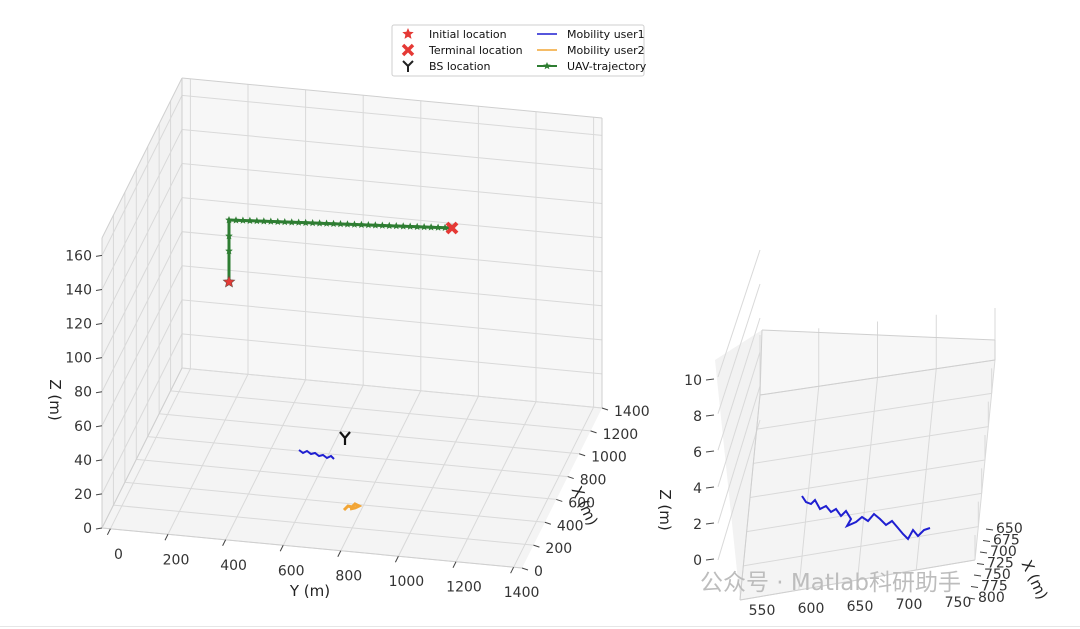  What do you see at coordinates (83, 393) in the screenshot?
I see `z-tick-label: 80` at bounding box center [83, 393].